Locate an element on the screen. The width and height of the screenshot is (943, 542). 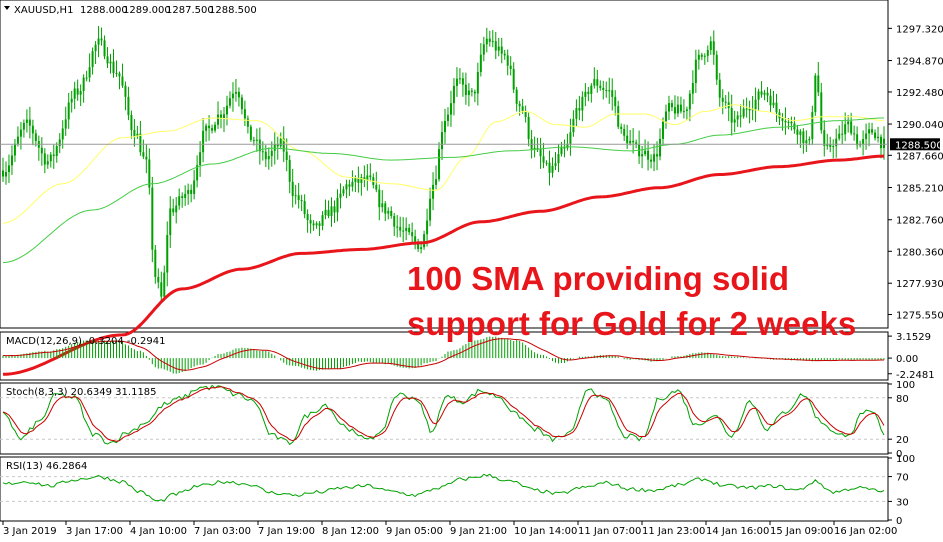
stoch-label: Stoch(8,3,3) 20.6349 31.1185 is located at coordinates (81, 392).